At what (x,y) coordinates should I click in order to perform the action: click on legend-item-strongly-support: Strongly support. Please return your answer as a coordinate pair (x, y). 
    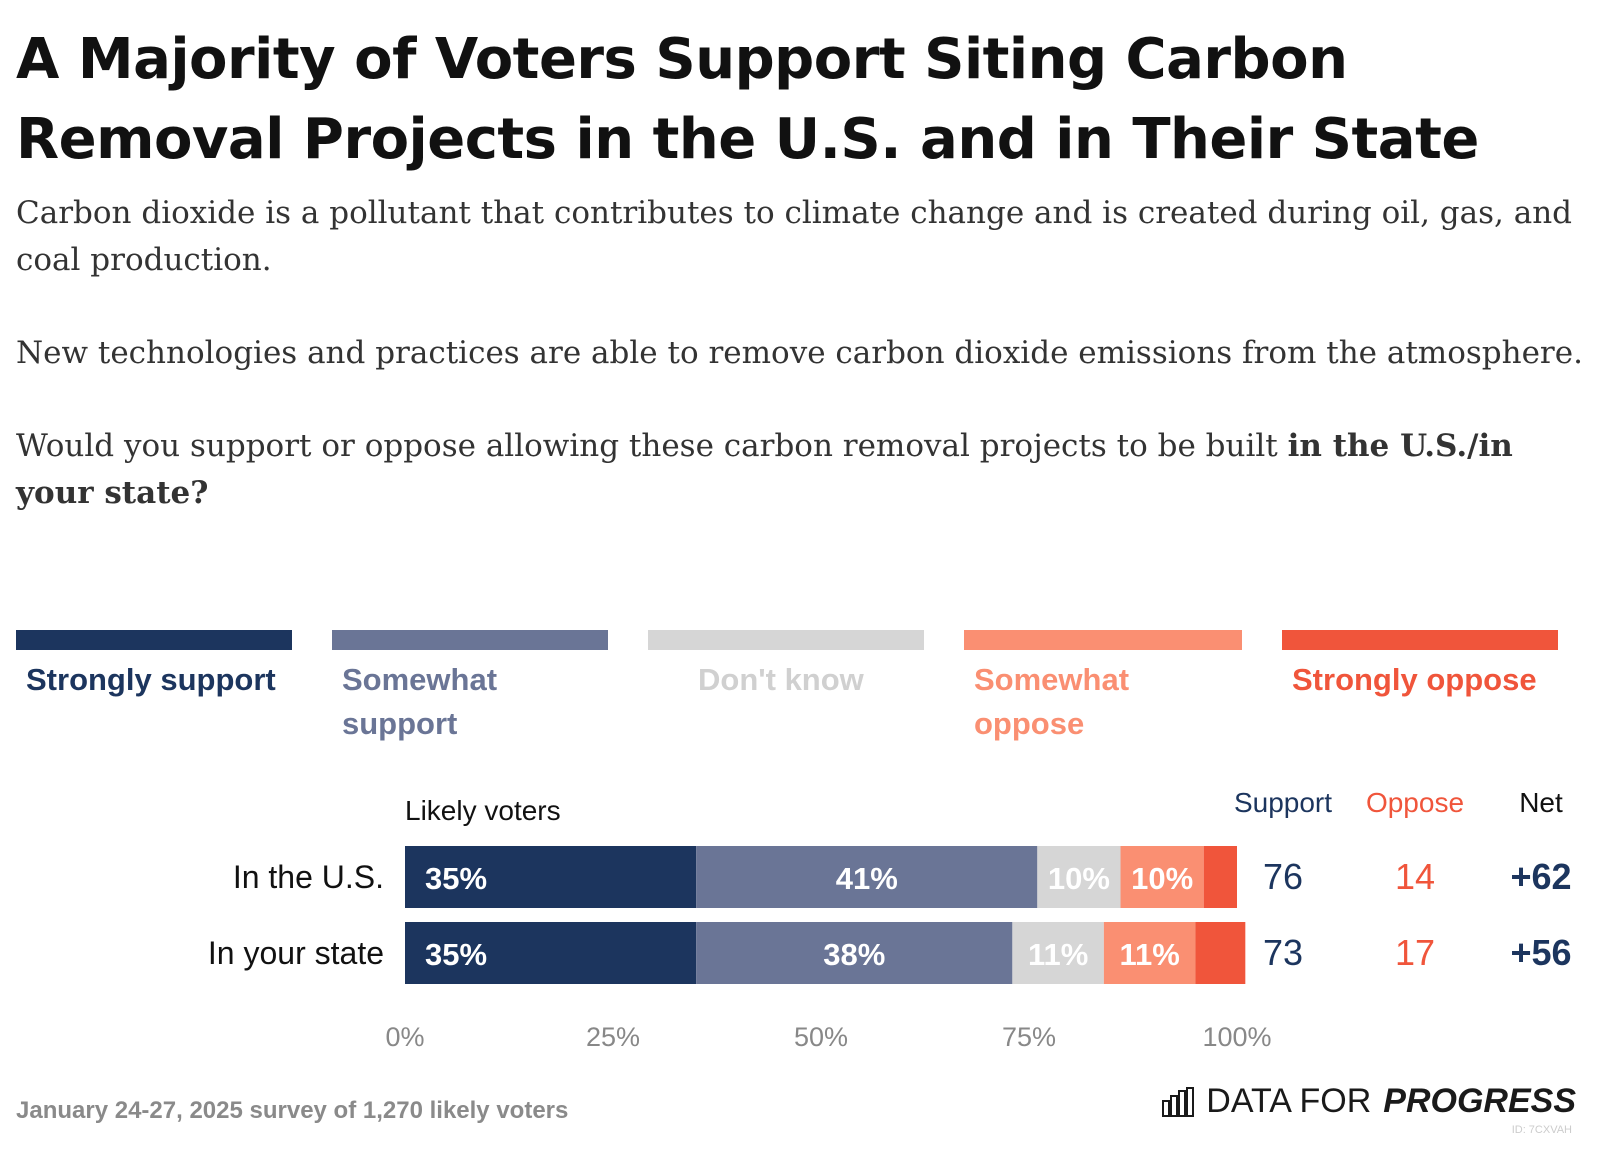
    Looking at the image, I should click on (154, 666).